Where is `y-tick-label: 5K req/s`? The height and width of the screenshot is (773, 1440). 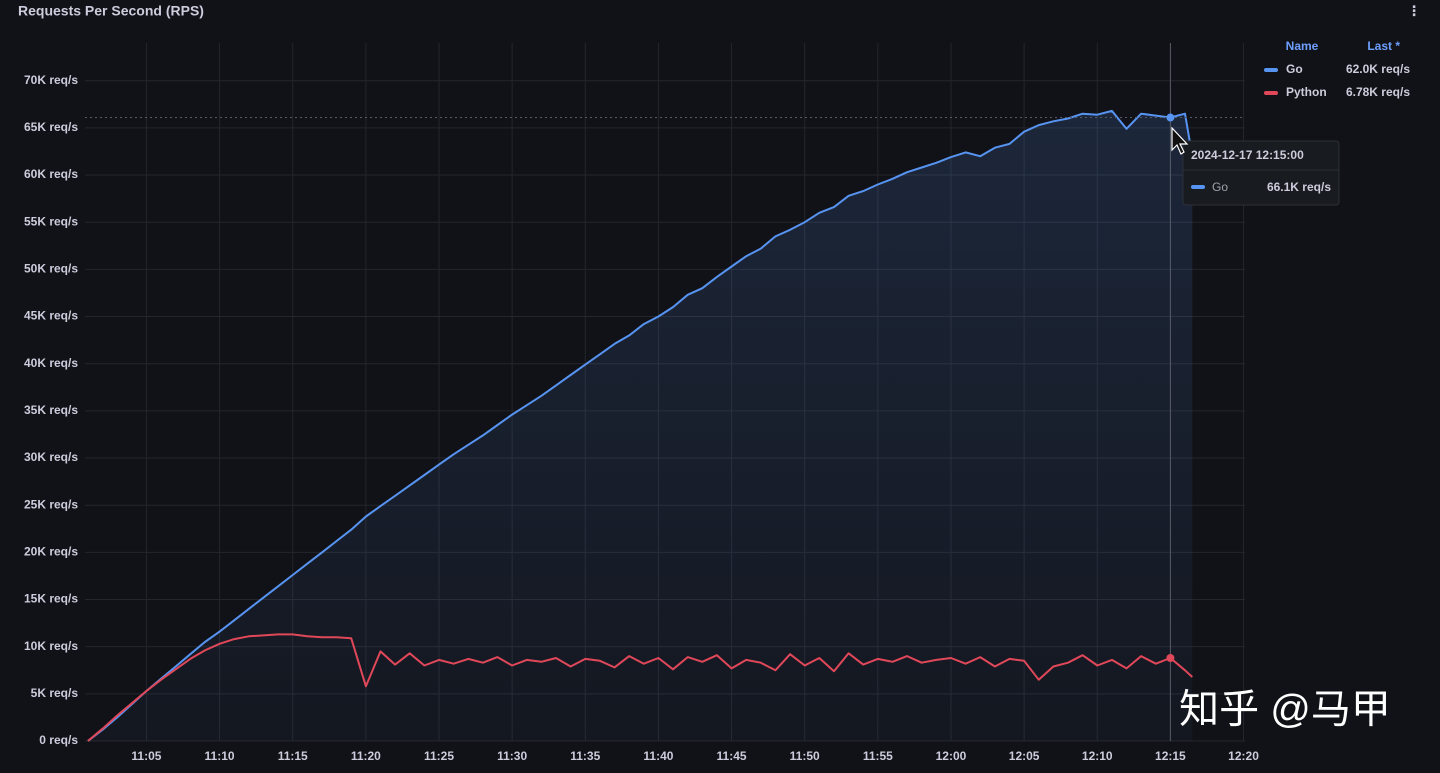
y-tick-label: 5K req/s is located at coordinates (55, 693).